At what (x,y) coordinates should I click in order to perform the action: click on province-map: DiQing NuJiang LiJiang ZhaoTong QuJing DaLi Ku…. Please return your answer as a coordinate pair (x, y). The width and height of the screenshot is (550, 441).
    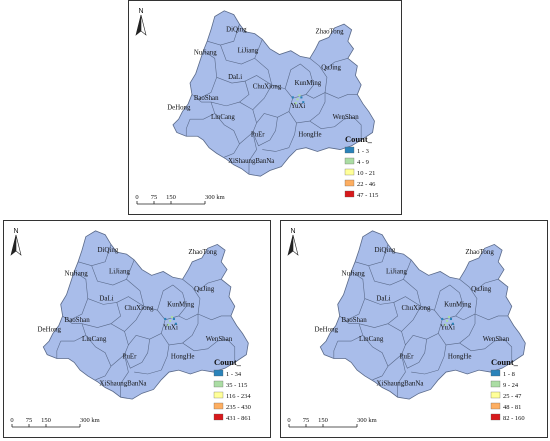
    Looking at the image, I should click on (143, 315).